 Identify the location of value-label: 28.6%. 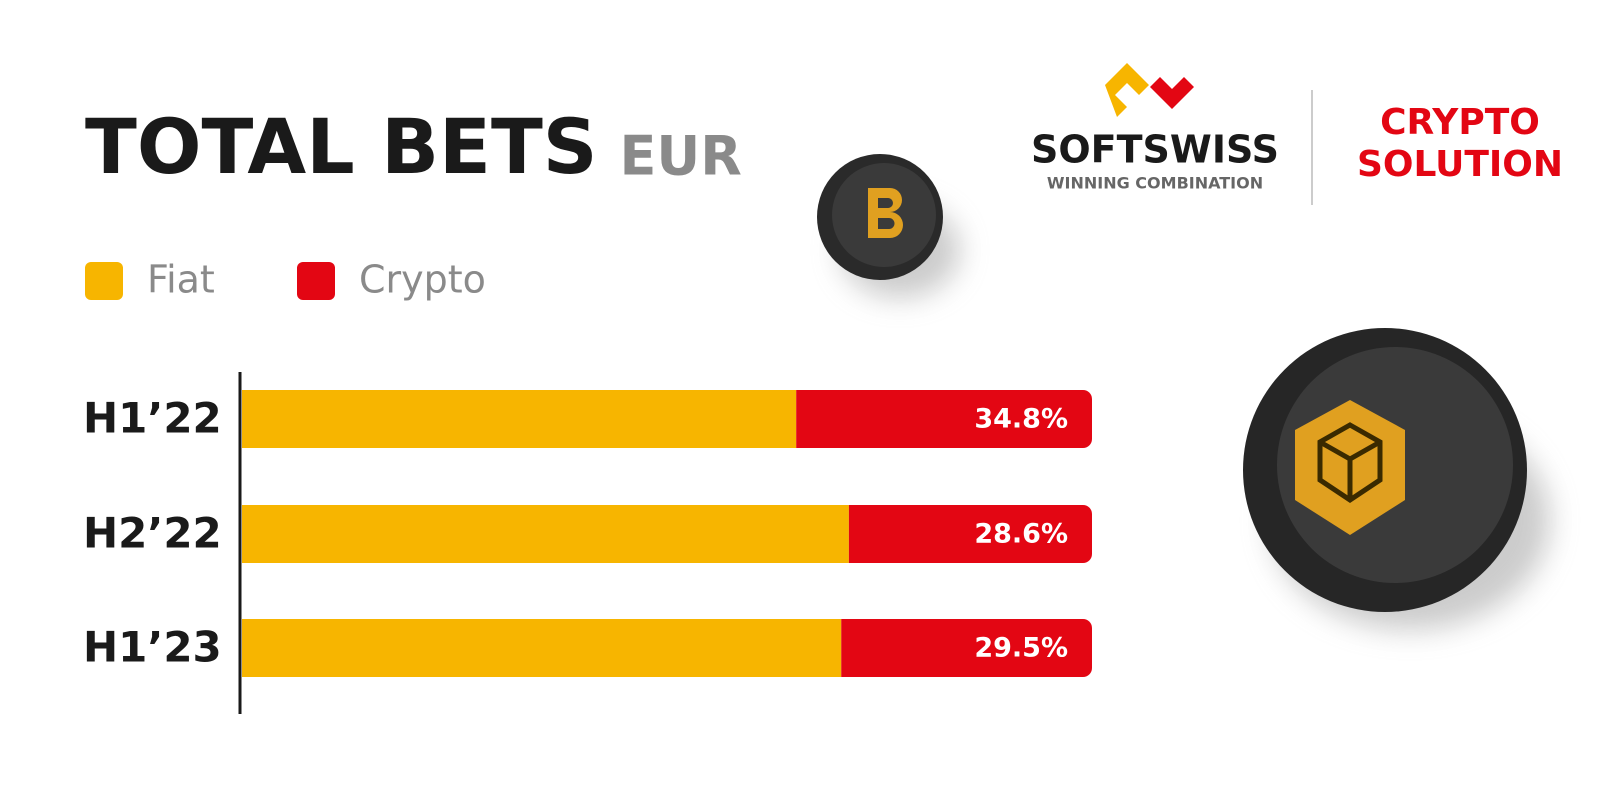
(1021, 534).